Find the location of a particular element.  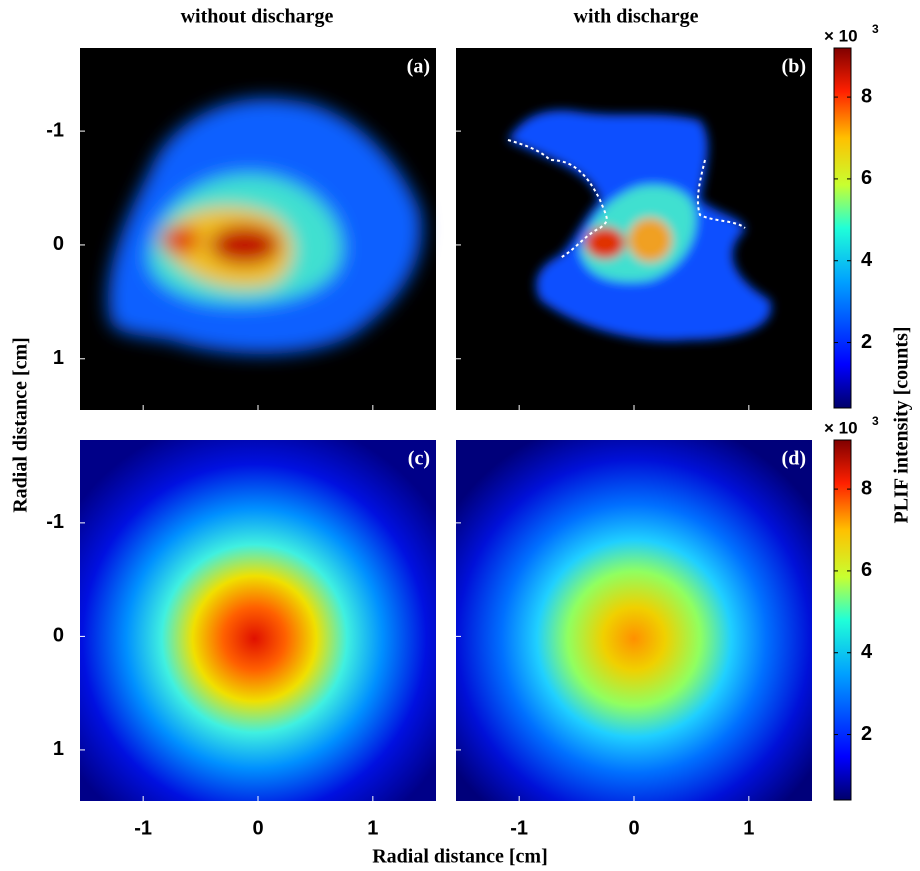

panel-label: (a) is located at coordinates (418, 67).